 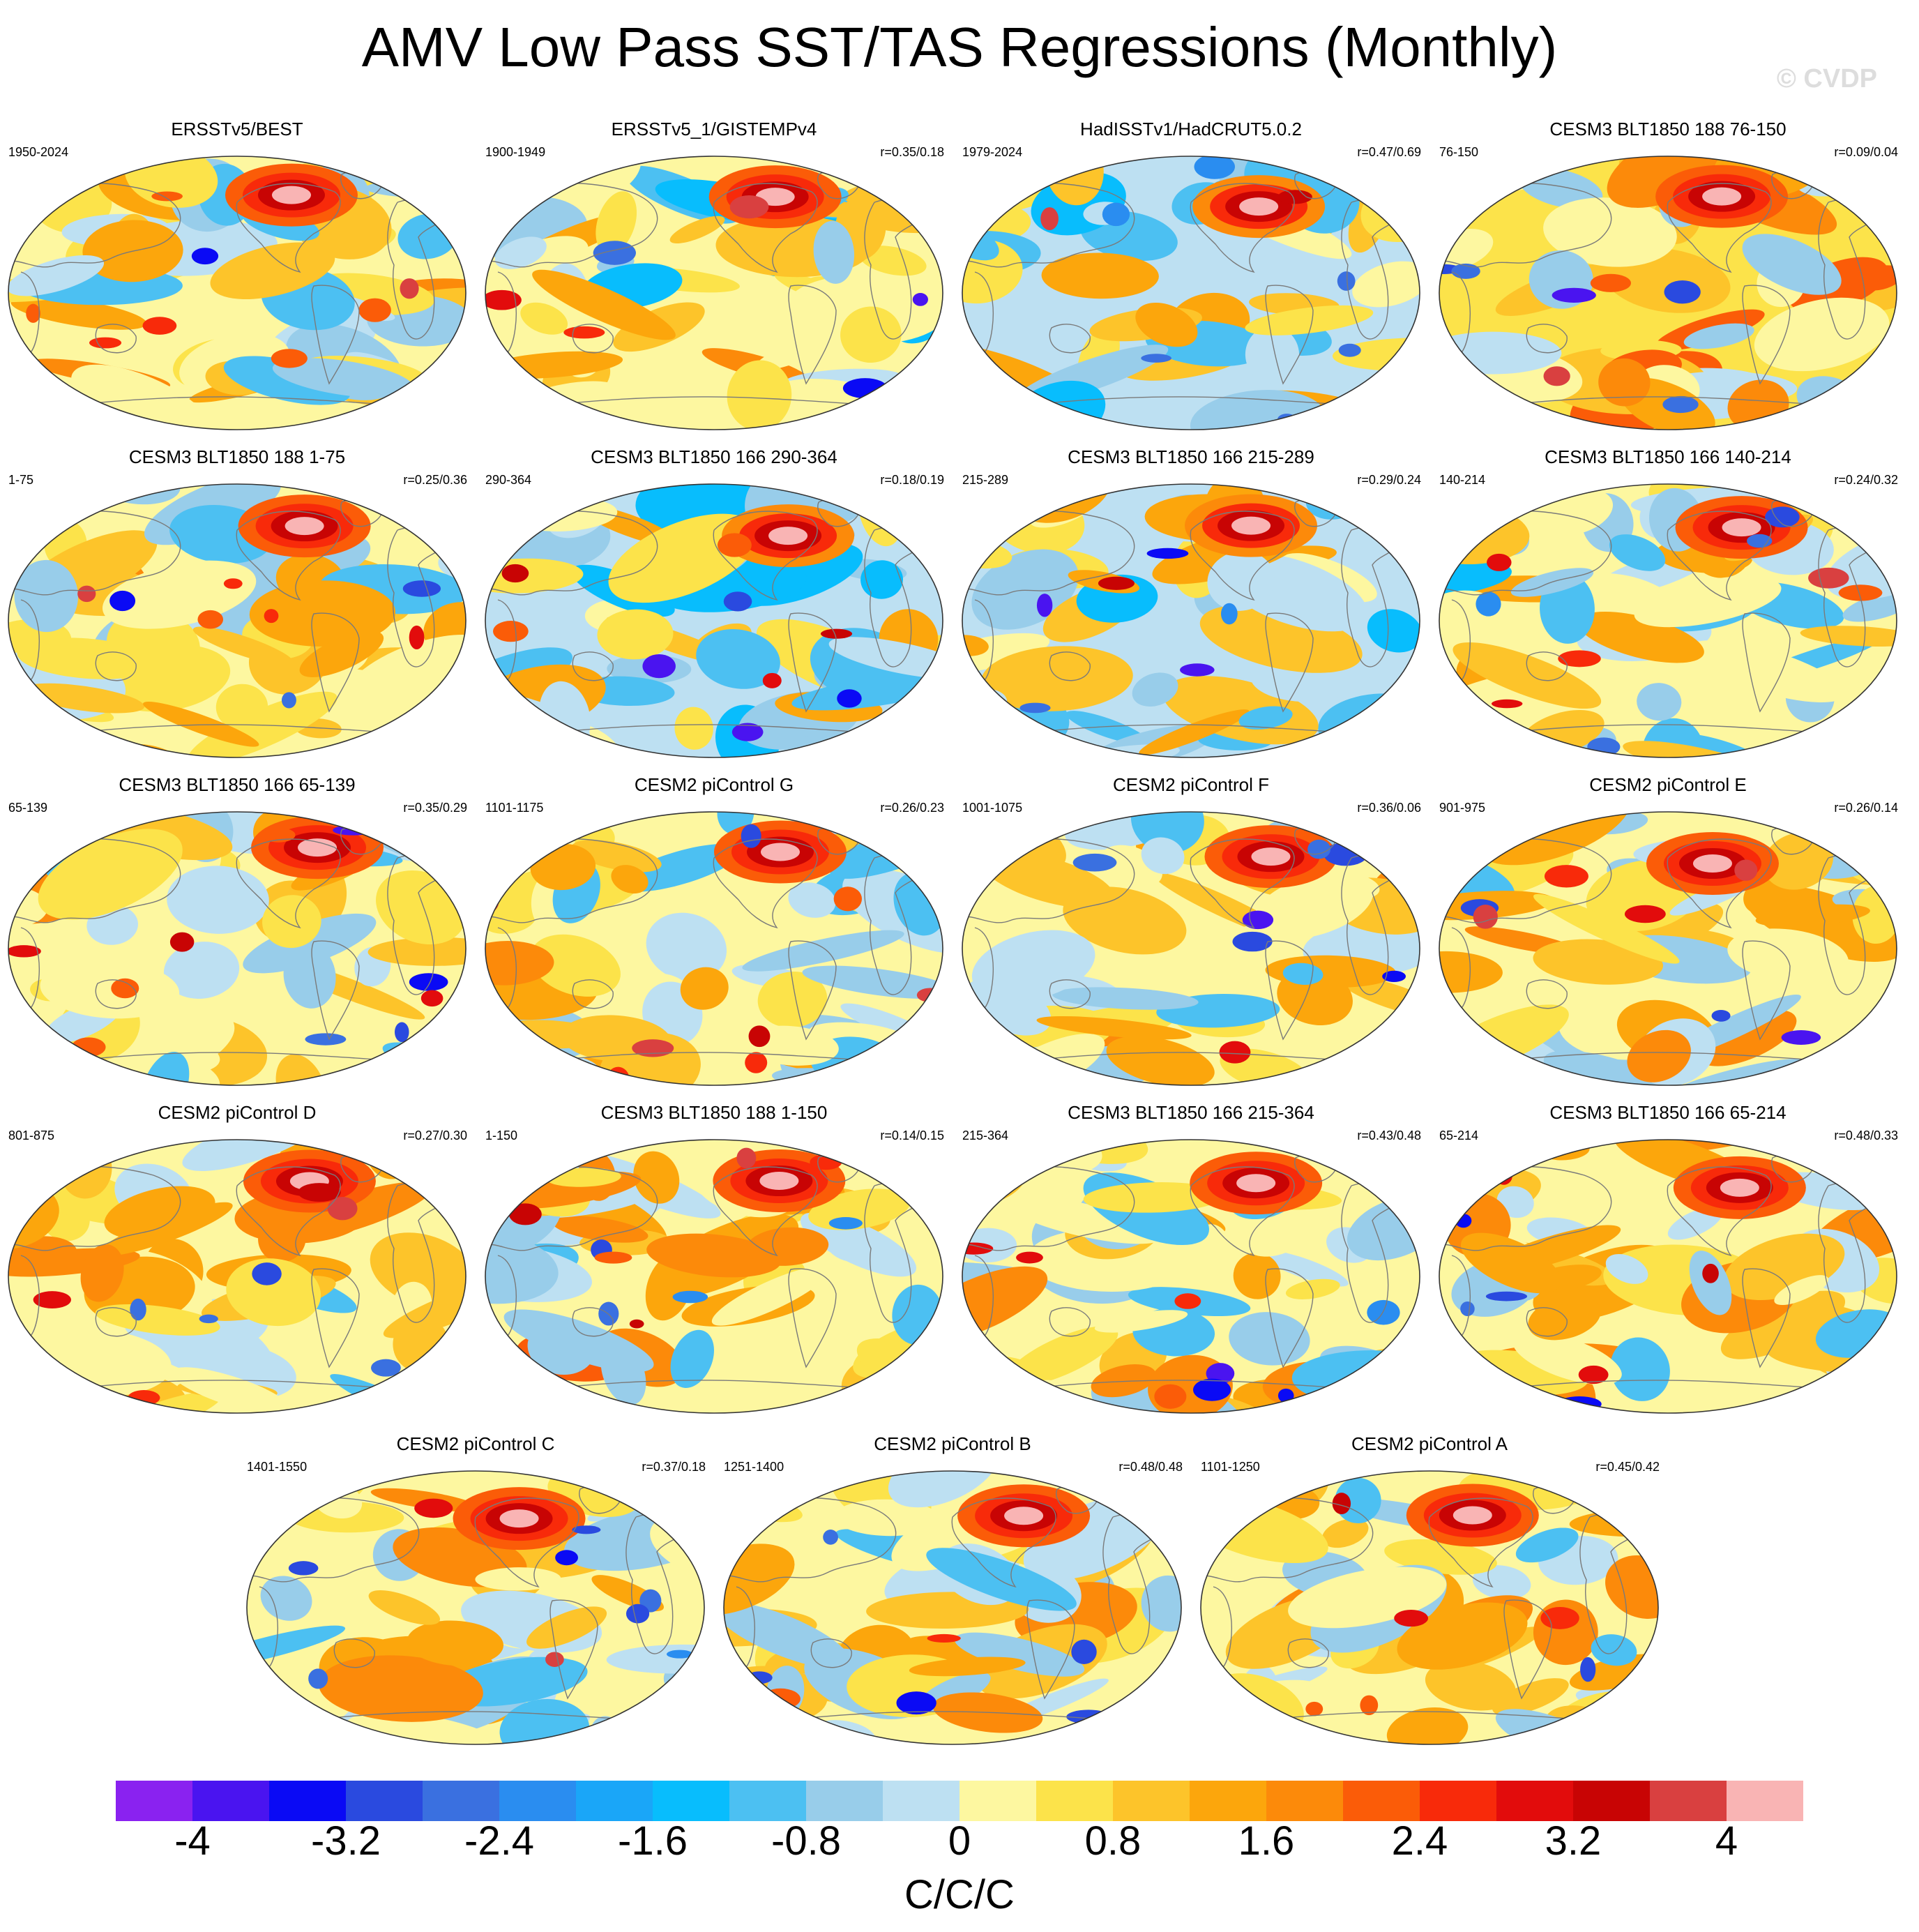 I want to click on panel-correlation: r=0.26/0.14, so click(x=1866, y=808).